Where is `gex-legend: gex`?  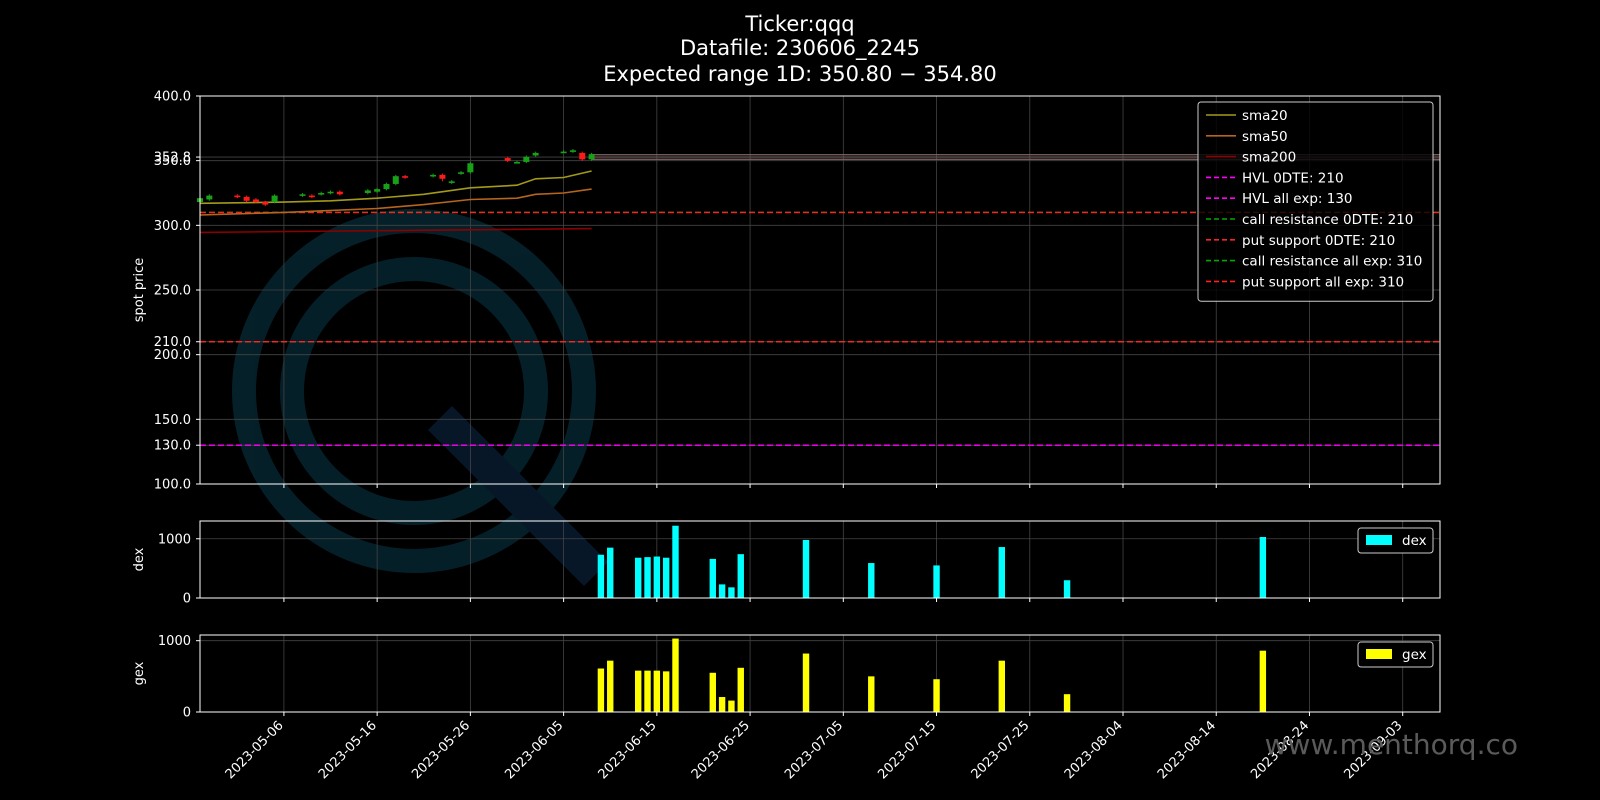
gex-legend: gex is located at coordinates (1395, 654).